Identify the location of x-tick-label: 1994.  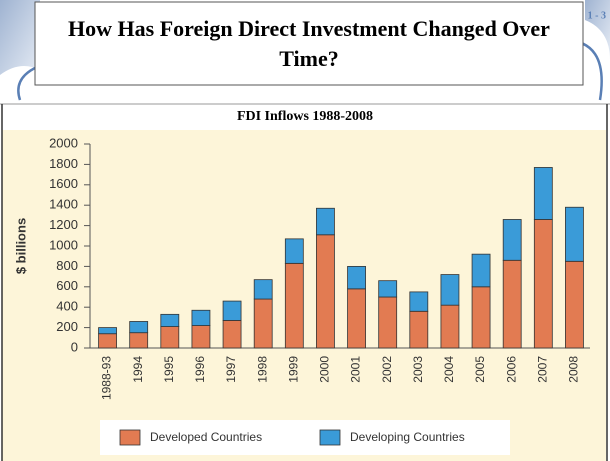
(138, 369).